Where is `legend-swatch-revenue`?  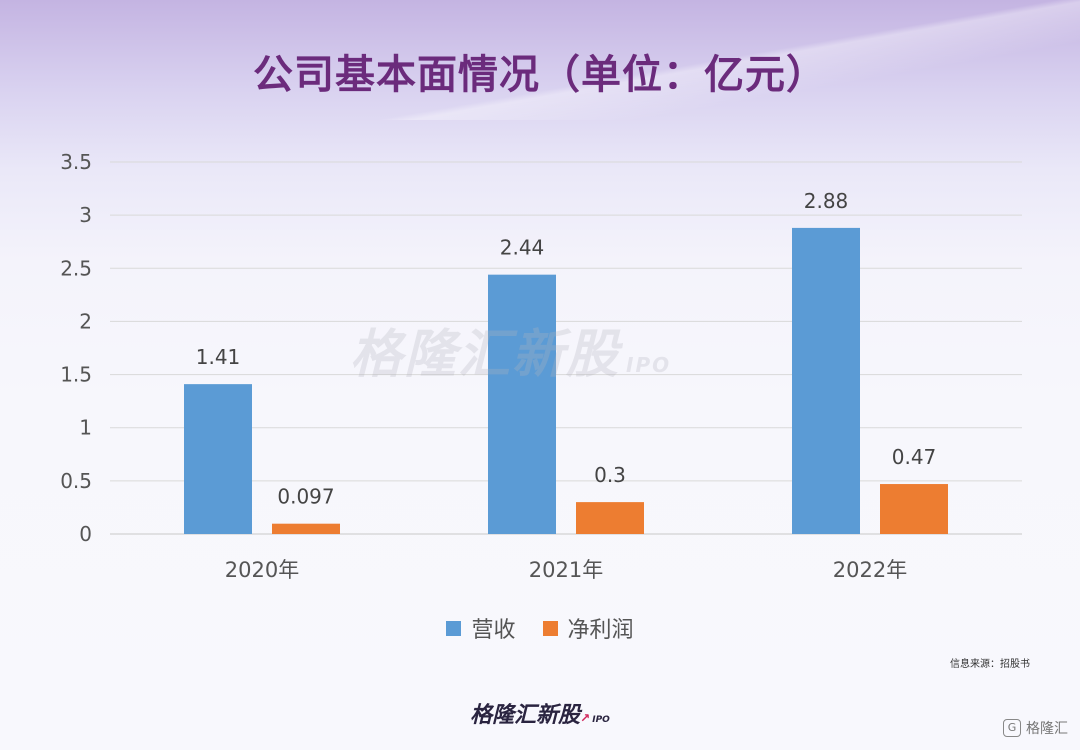 legend-swatch-revenue is located at coordinates (454, 628).